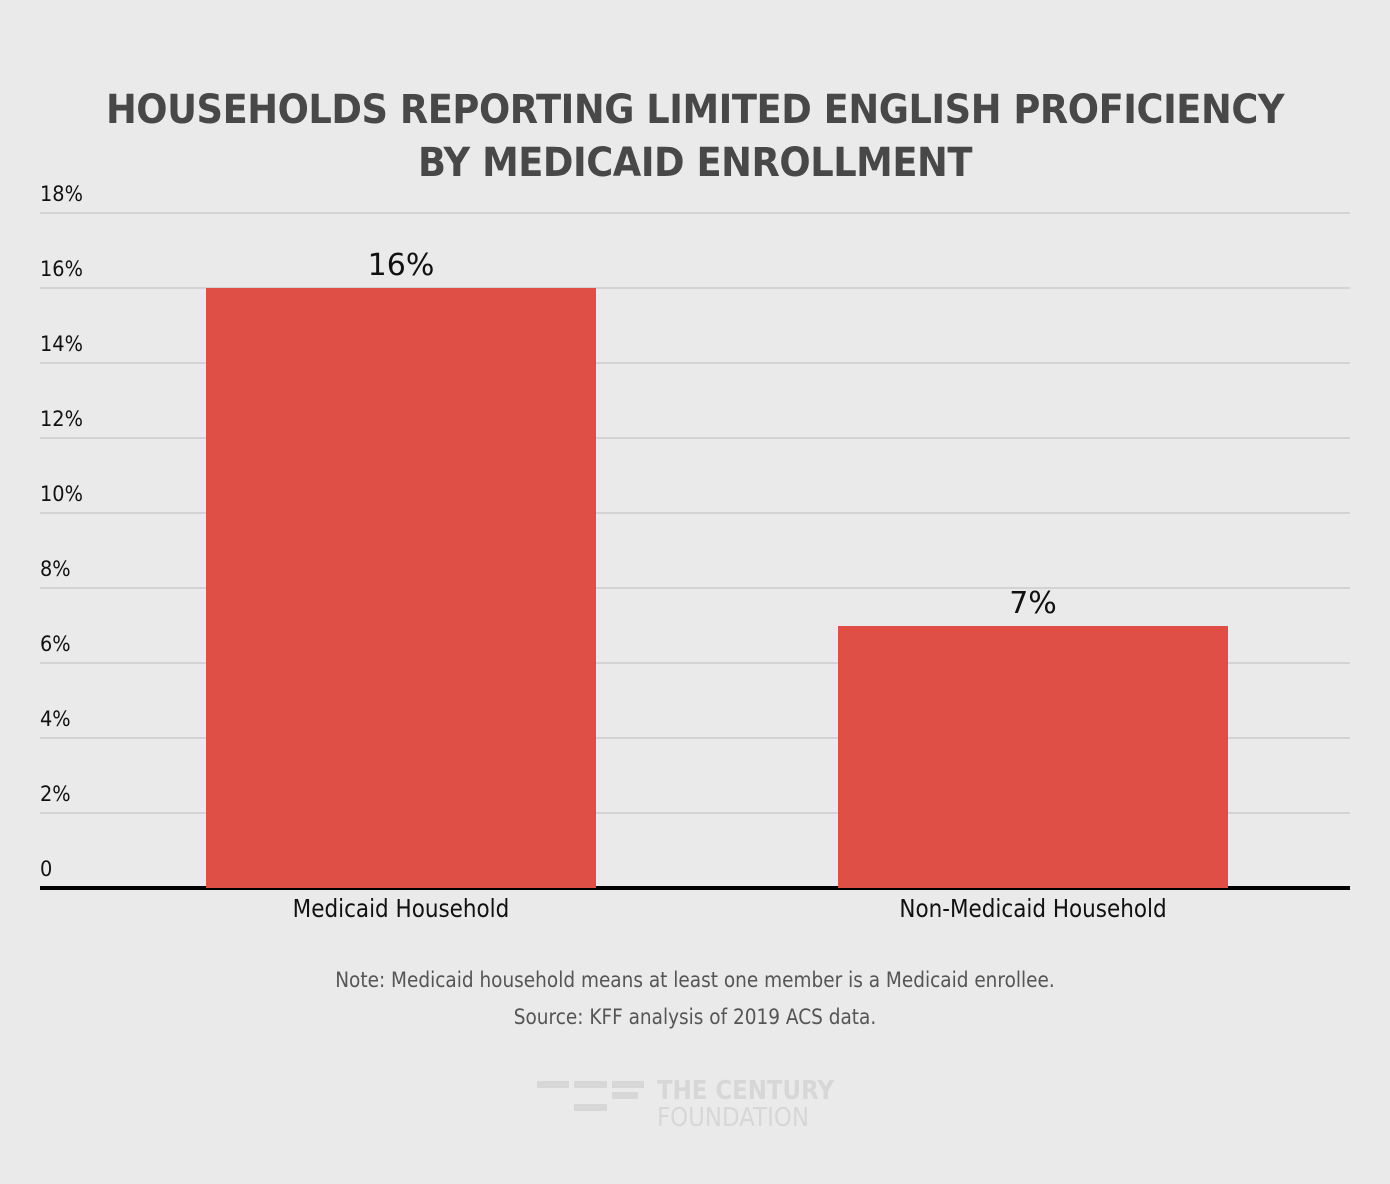 Image resolution: width=1390 pixels, height=1184 pixels. I want to click on century-foundation-logo: THE CENTURY FOUNDATION, so click(696, 1105).